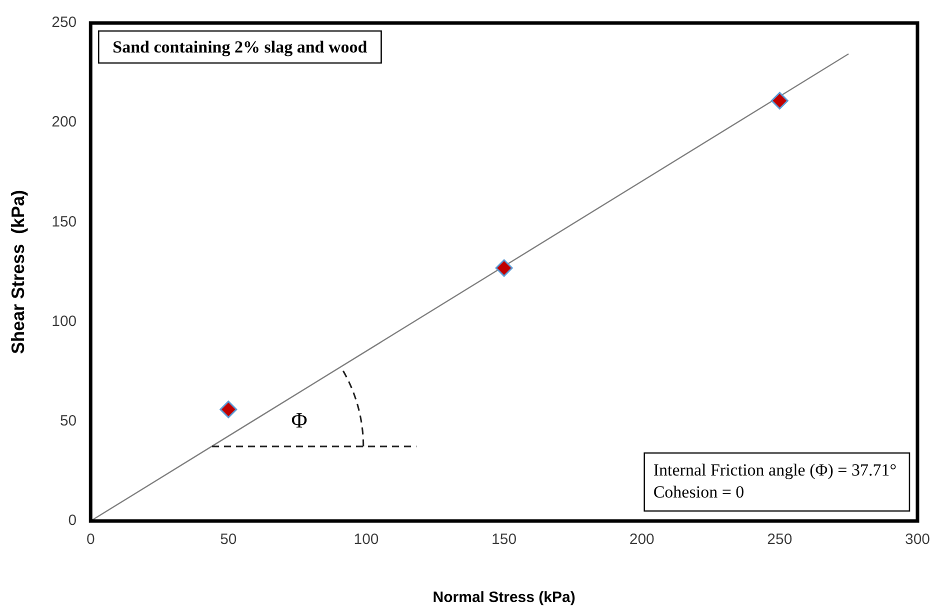 The height and width of the screenshot is (615, 940). What do you see at coordinates (917, 539) in the screenshot?
I see `x-tick-label: 300` at bounding box center [917, 539].